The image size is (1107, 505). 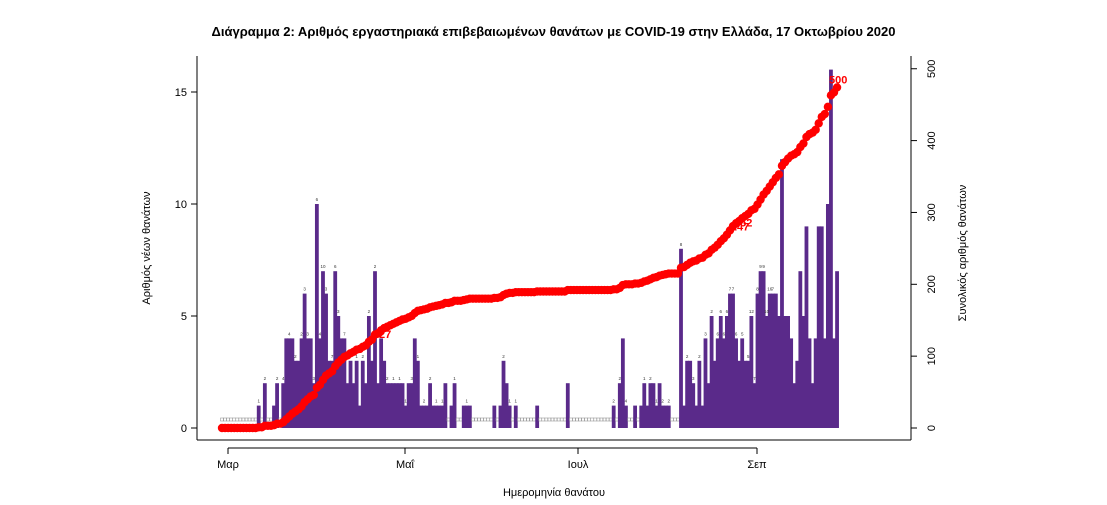 What do you see at coordinates (932, 284) in the screenshot?
I see `right-y-tick-label: 200` at bounding box center [932, 284].